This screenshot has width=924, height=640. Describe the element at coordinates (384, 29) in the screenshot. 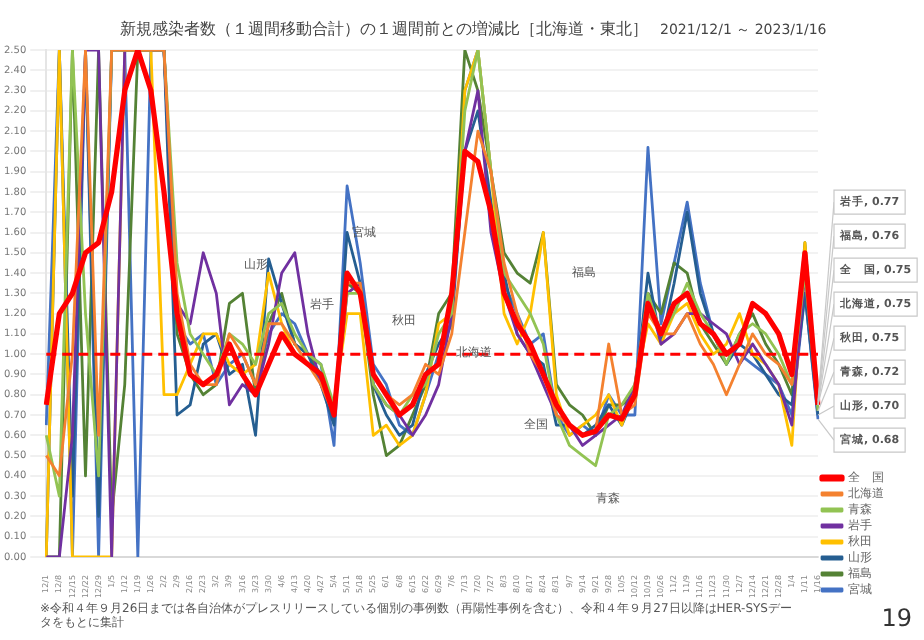

I see `chart-title: 新規感染者数（１週間移動合計）の１週間前との増減比［北海道・東北］` at that location.